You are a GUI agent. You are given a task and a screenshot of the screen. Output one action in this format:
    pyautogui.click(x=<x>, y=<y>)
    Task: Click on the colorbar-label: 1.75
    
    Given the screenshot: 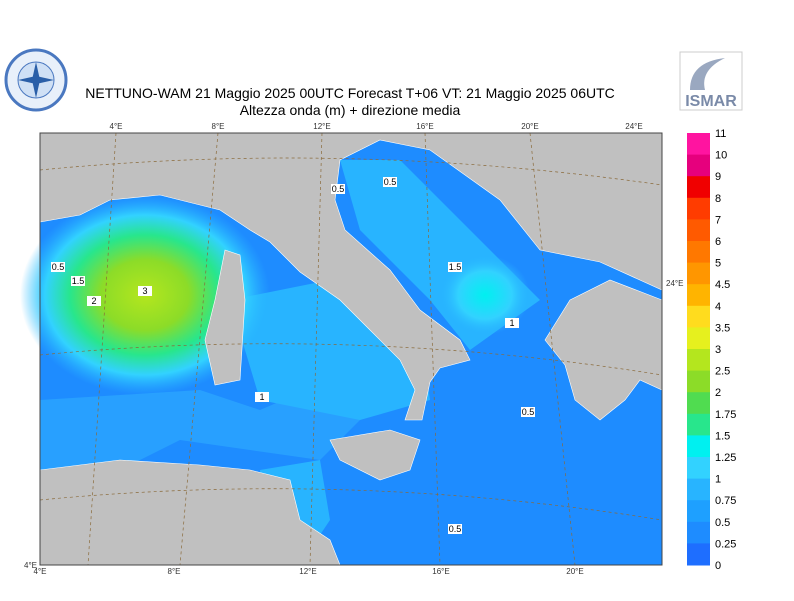 What is the action you would take?
    pyautogui.click(x=725, y=415)
    